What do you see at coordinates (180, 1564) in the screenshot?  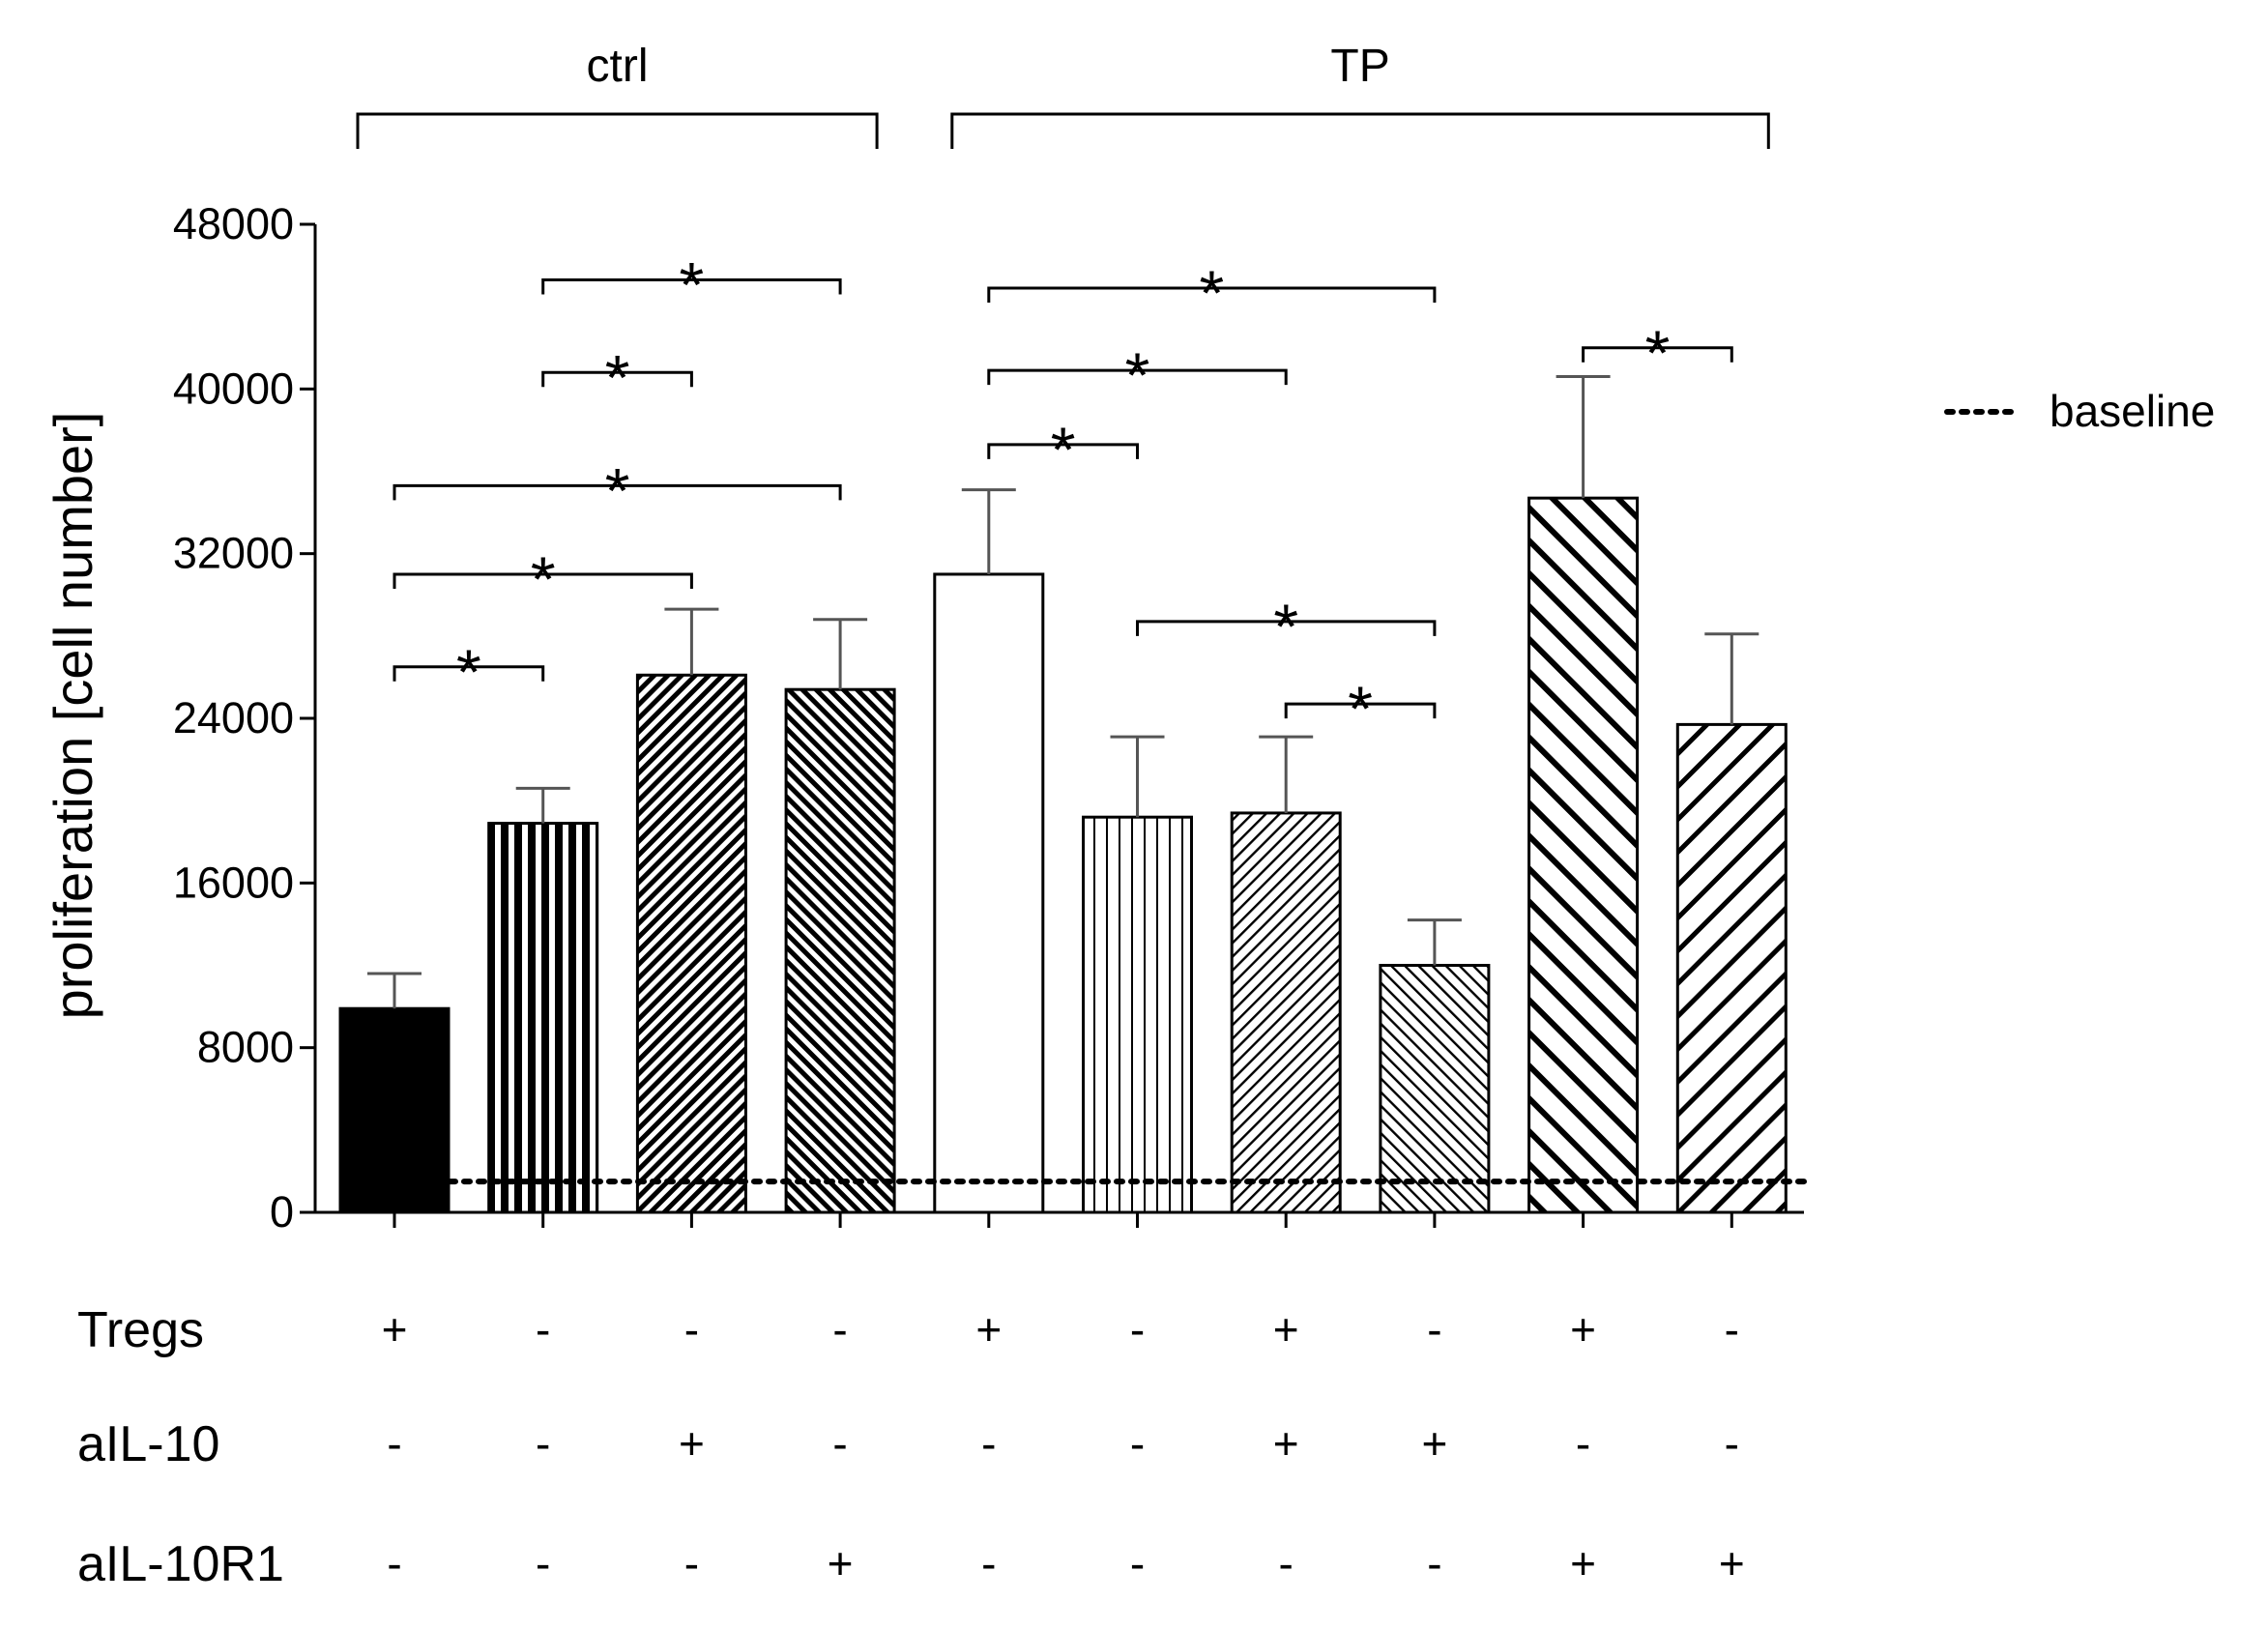 I see `condition-label-3: aIL-10R1` at bounding box center [180, 1564].